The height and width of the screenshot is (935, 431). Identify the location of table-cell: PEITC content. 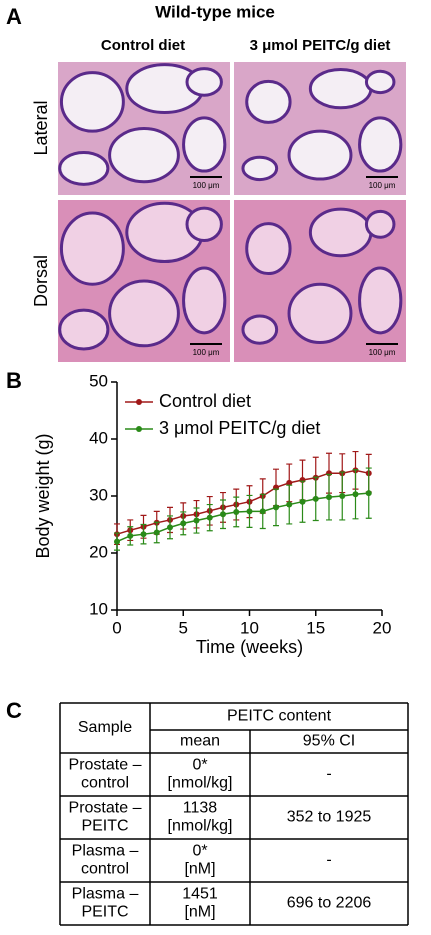
(279, 716).